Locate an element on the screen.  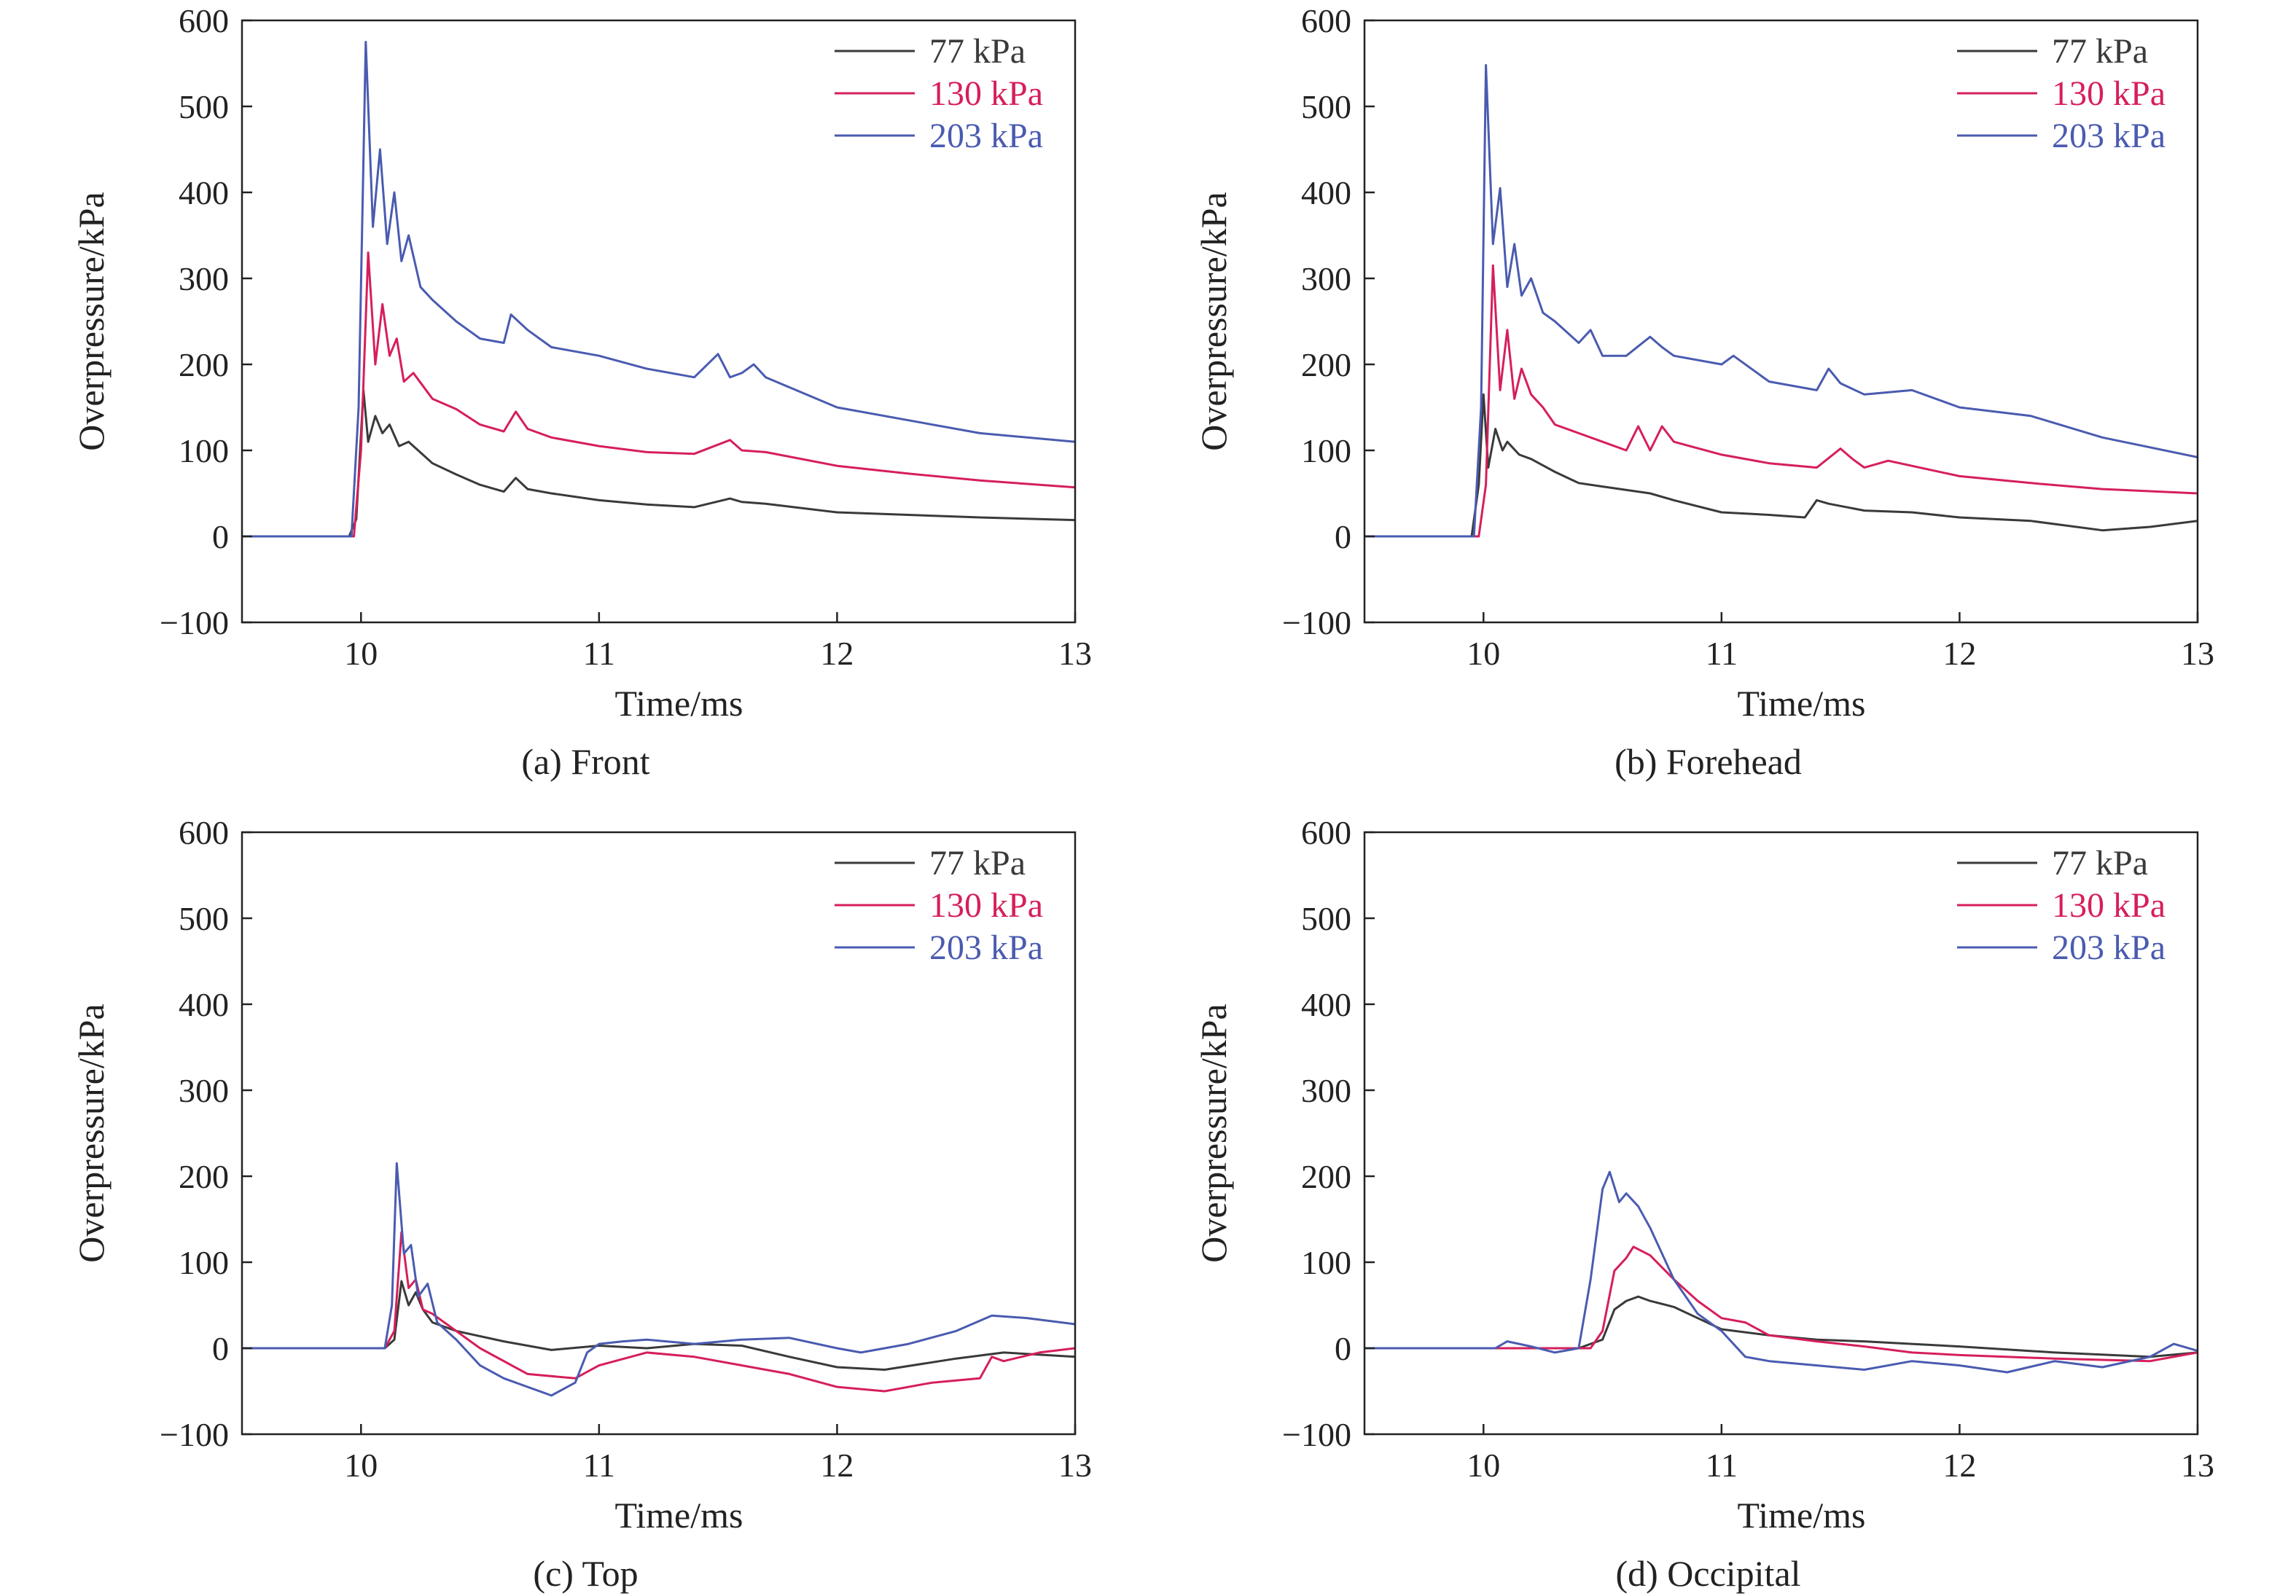
panel-caption: (c) Top is located at coordinates (586, 1573).